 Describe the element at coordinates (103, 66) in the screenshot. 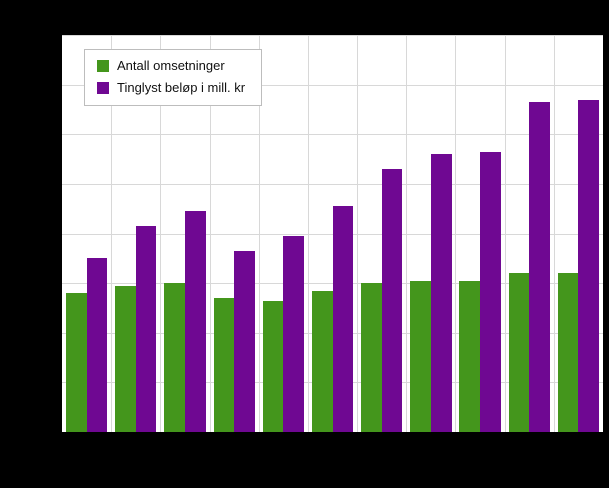

I see `legend-swatch-green-icon` at that location.